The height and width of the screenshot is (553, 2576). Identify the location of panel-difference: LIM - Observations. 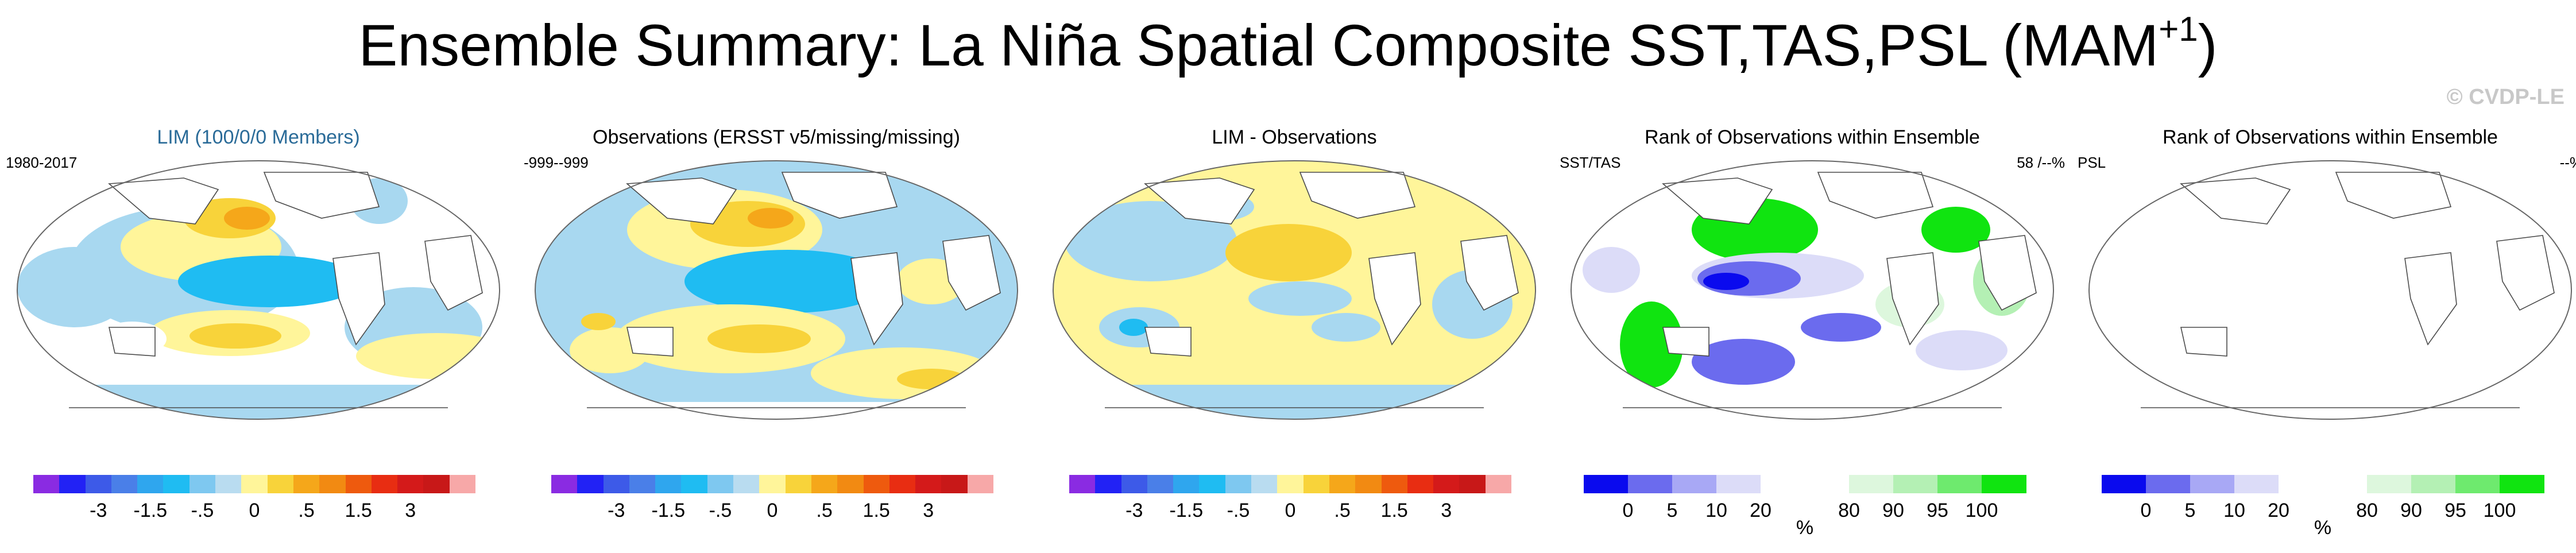
(1294, 276).